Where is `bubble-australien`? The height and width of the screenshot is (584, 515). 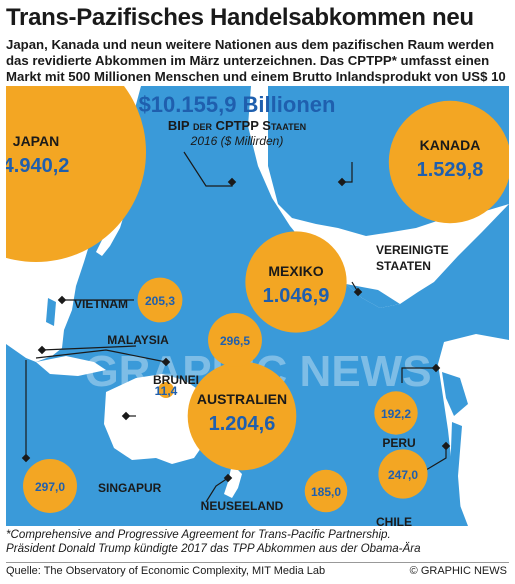
bubble-australien is located at coordinates (242, 416).